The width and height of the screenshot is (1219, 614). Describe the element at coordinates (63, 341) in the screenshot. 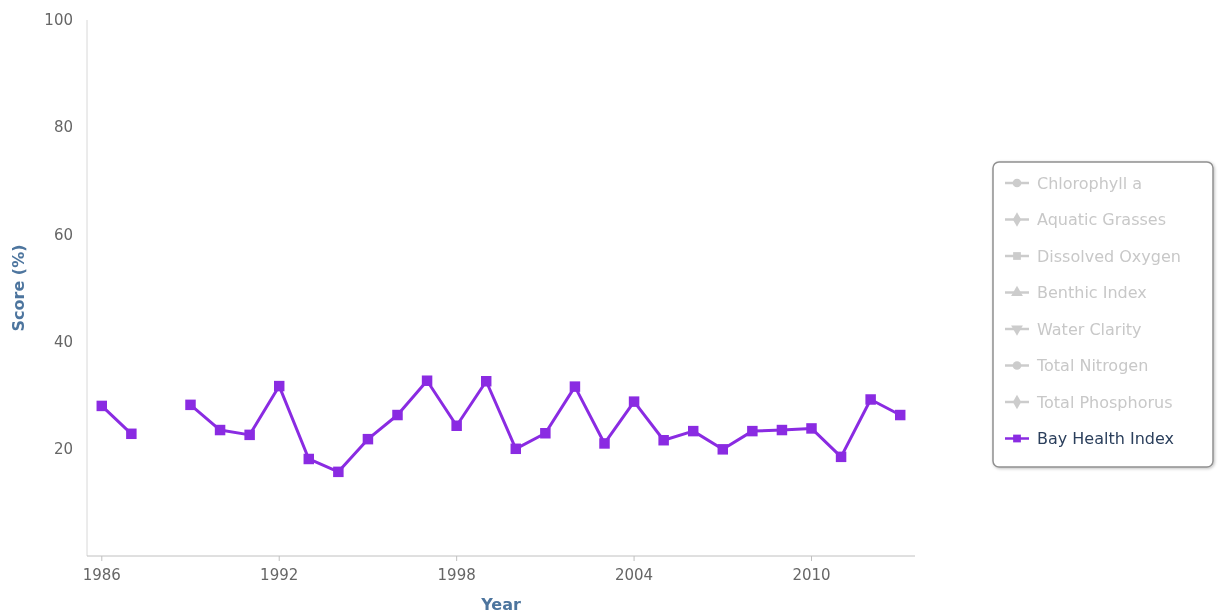

I see `y-tick-label: 40` at that location.